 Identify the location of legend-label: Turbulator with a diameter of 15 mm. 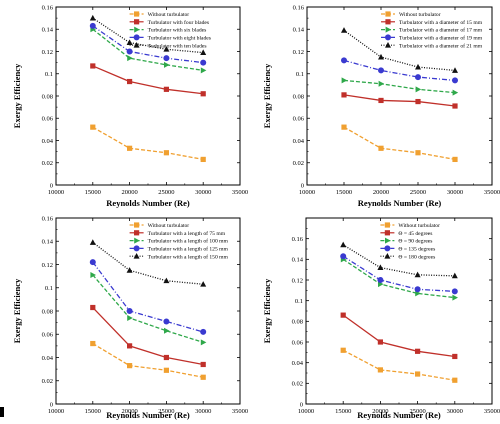
(441, 22).